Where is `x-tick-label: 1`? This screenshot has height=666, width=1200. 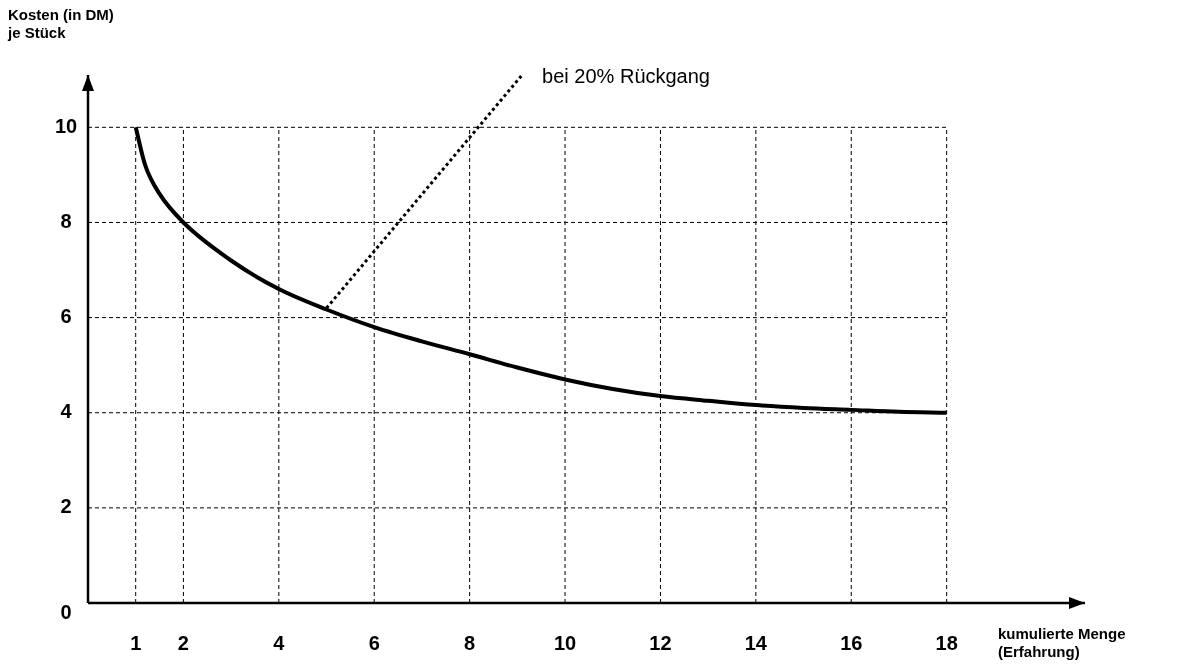 x-tick-label: 1 is located at coordinates (136, 642).